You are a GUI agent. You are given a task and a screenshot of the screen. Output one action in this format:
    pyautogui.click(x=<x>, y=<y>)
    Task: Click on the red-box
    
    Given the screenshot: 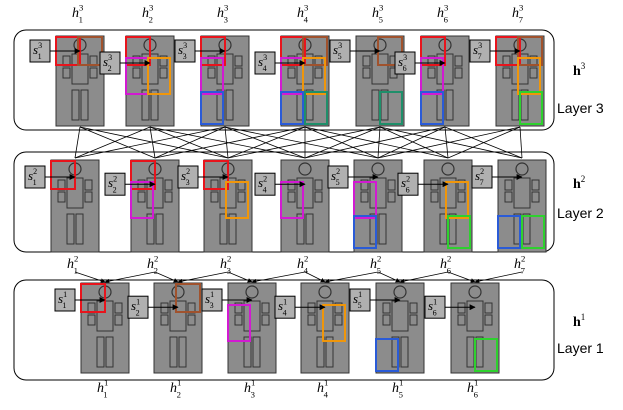 What is the action you would take?
    pyautogui.click(x=138, y=51)
    